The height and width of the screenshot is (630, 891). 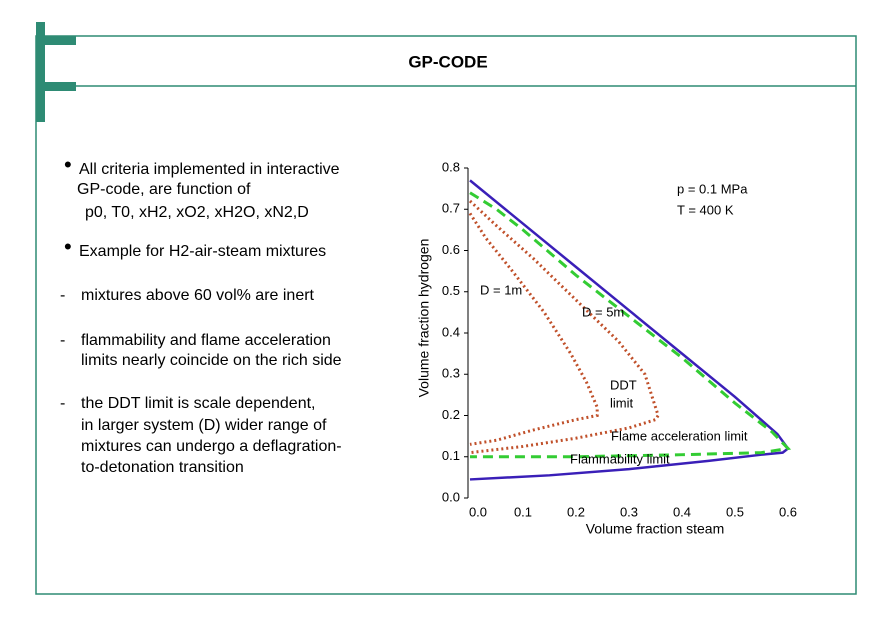 What do you see at coordinates (620, 458) in the screenshot?
I see `series-label: Flammability limit` at bounding box center [620, 458].